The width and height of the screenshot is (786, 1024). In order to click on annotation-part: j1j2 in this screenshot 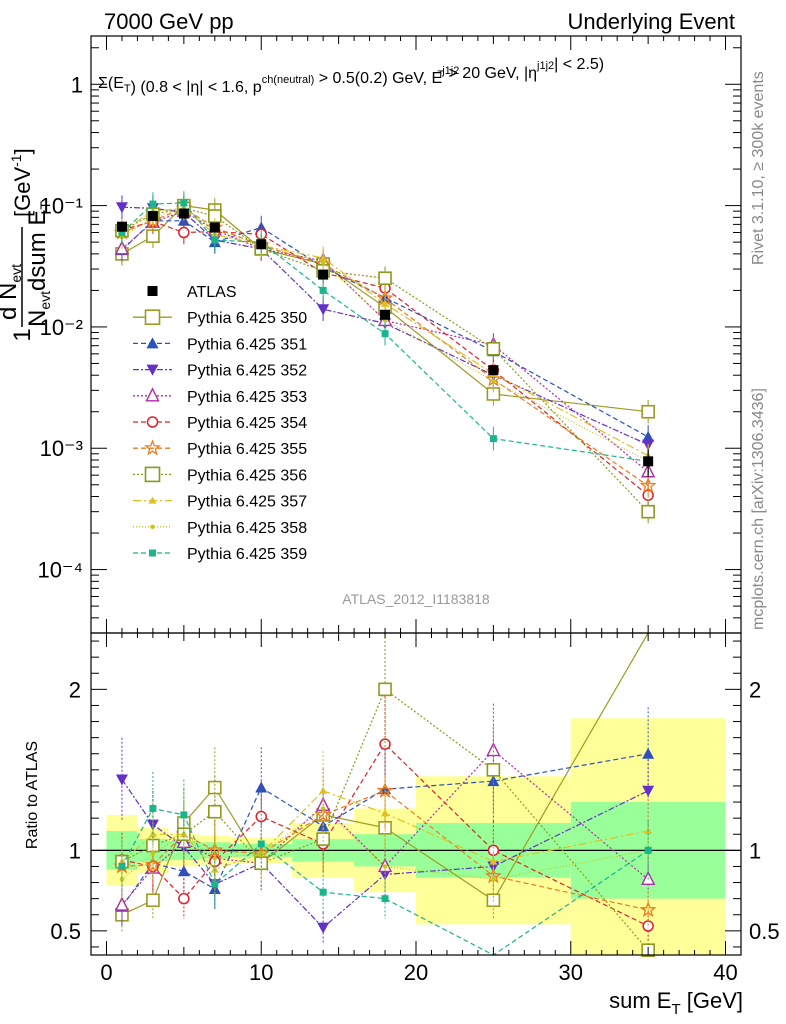, I will do `click(545, 66)`.